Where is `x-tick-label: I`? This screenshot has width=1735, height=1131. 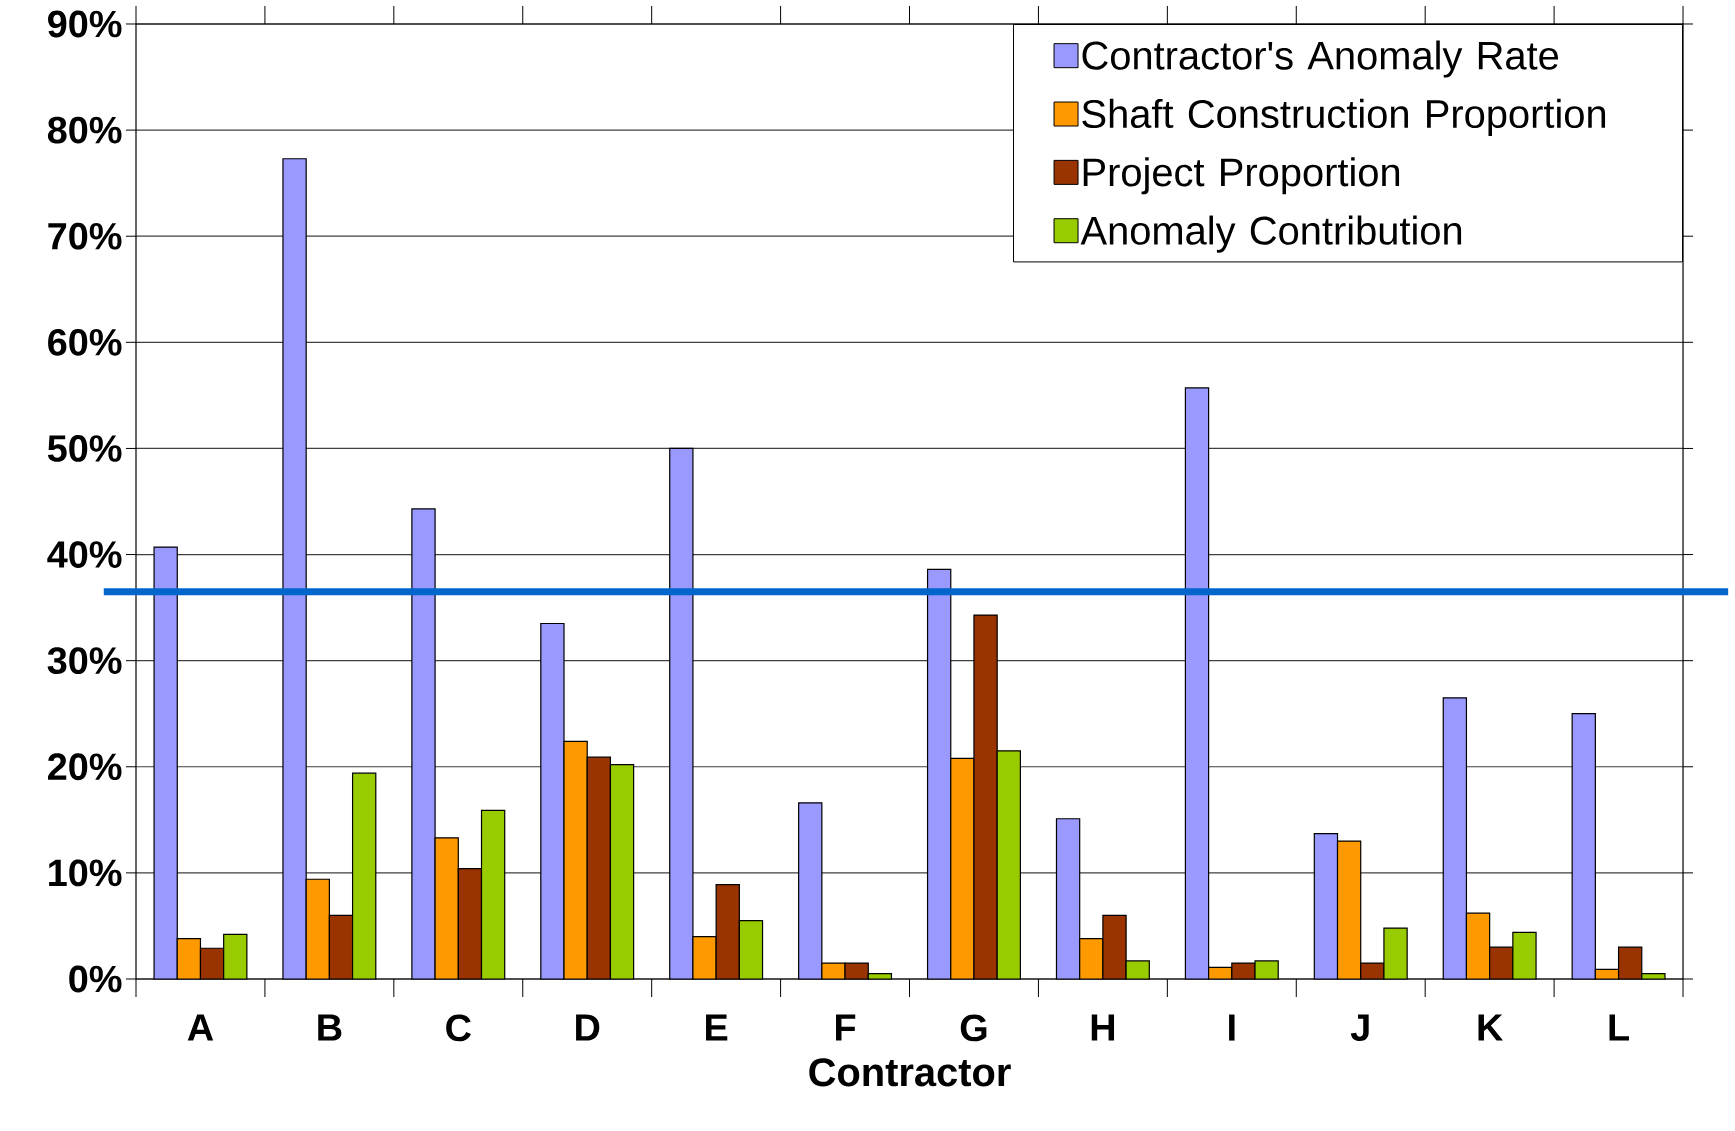
x-tick-label: I is located at coordinates (1232, 1027).